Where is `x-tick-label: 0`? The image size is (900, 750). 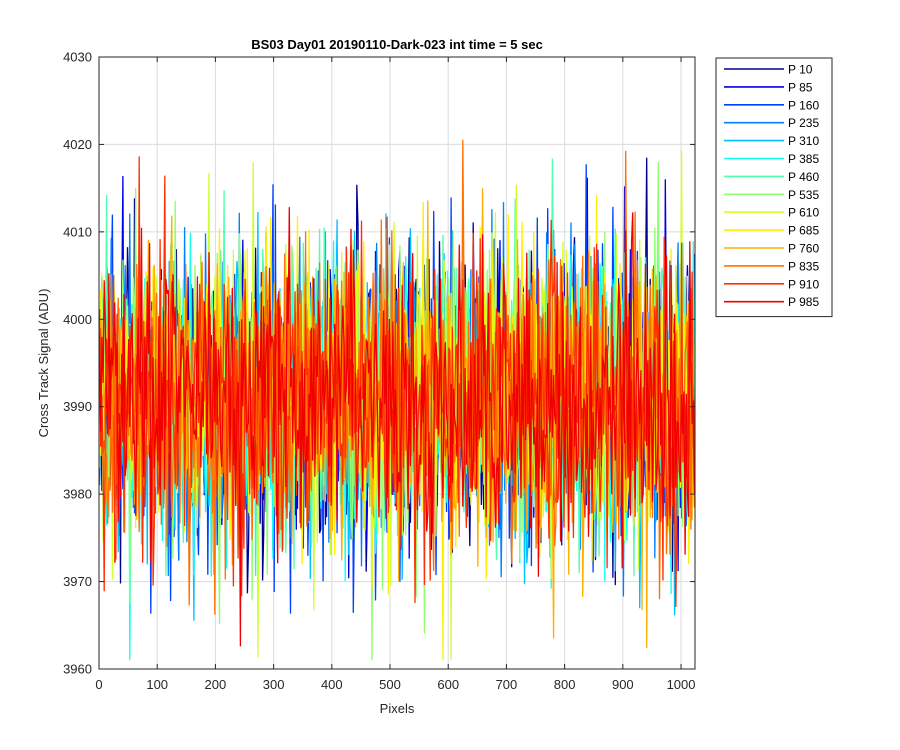
x-tick-label: 0 is located at coordinates (98, 684).